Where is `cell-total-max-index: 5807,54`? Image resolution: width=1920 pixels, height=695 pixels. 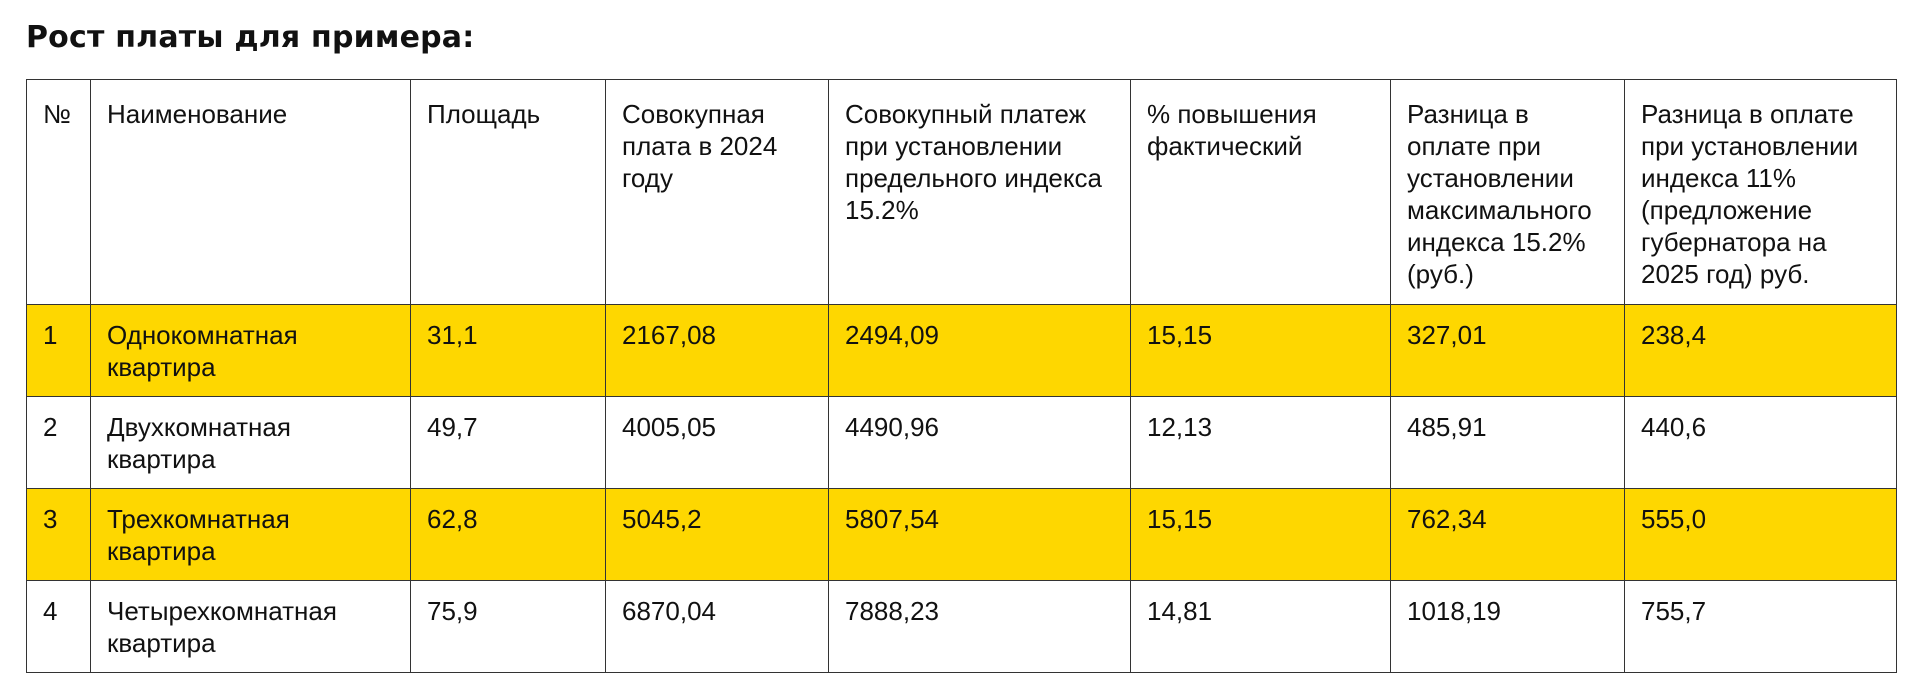
cell-total-max-index: 5807,54 is located at coordinates (979, 534).